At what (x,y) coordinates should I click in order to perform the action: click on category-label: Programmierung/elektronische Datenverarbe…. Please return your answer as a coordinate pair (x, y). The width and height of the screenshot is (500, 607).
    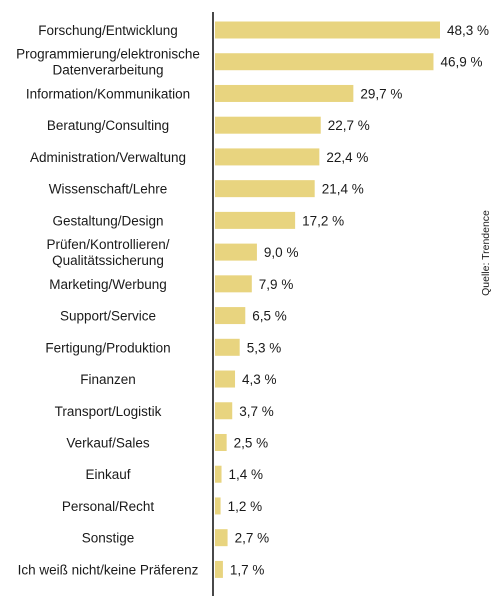
    Looking at the image, I should click on (108, 62).